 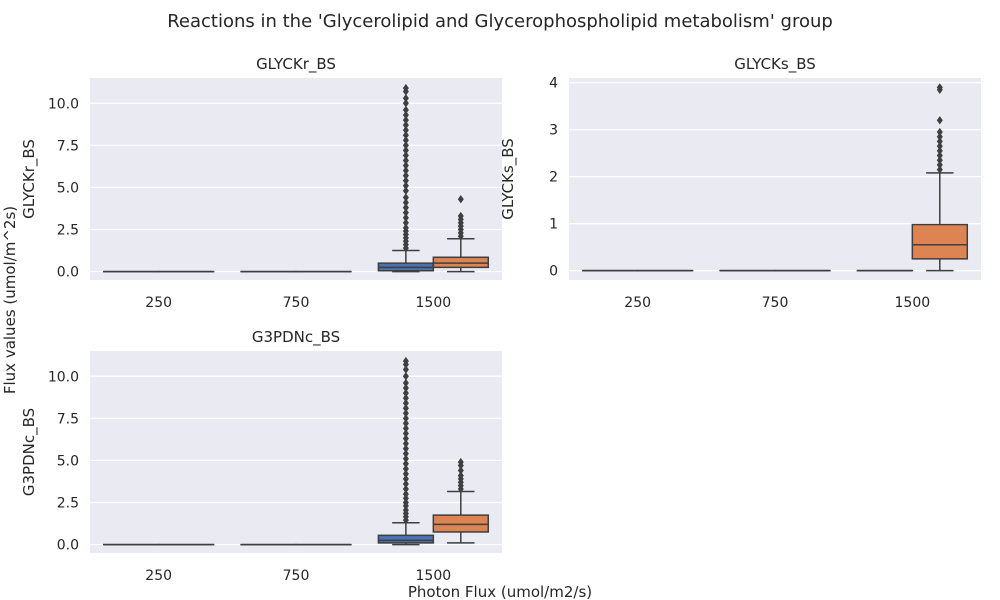 What do you see at coordinates (553, 272) in the screenshot?
I see `y-tick-label: 0` at bounding box center [553, 272].